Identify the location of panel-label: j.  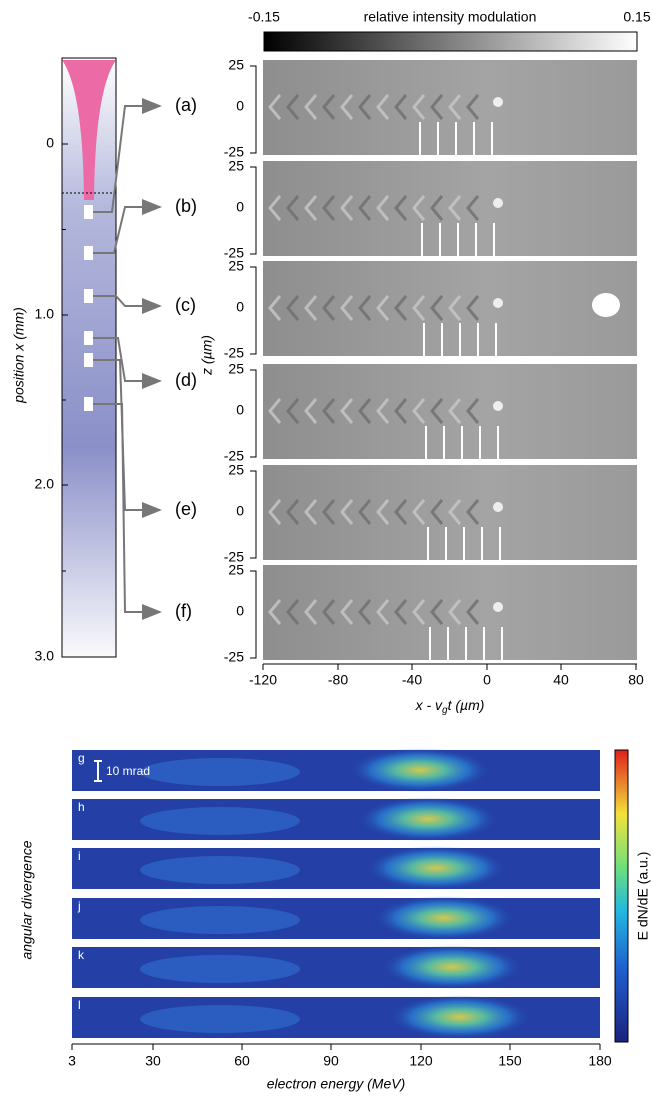
(79, 906).